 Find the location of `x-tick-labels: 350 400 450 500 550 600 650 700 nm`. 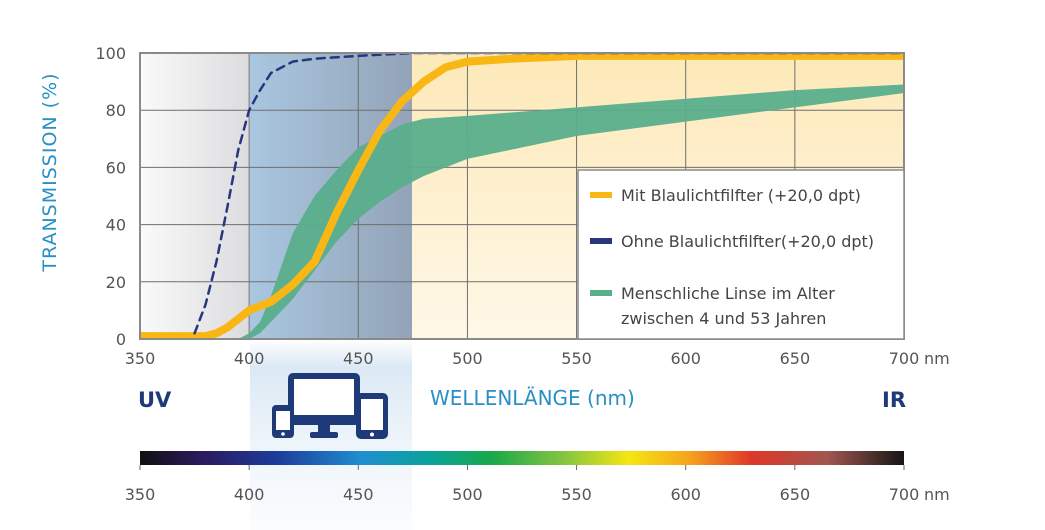

x-tick-labels: 350 400 450 500 550 600 650 700 nm is located at coordinates (537, 358).